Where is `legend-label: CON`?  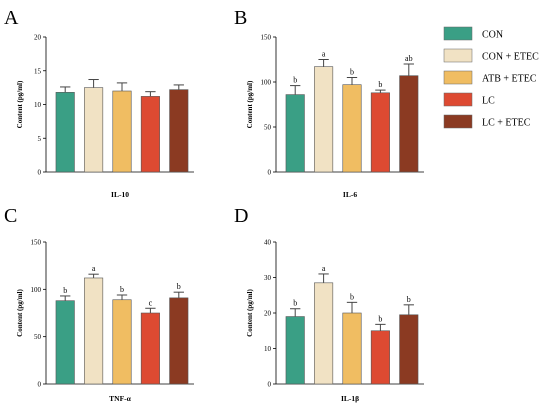
legend-label: CON is located at coordinates (492, 35).